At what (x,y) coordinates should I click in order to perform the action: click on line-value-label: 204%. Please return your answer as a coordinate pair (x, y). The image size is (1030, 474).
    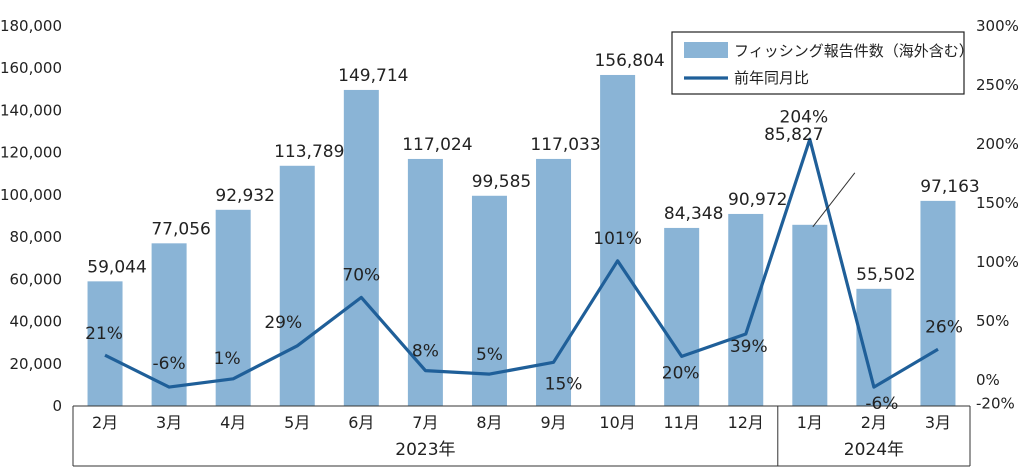
    Looking at the image, I should click on (804, 117).